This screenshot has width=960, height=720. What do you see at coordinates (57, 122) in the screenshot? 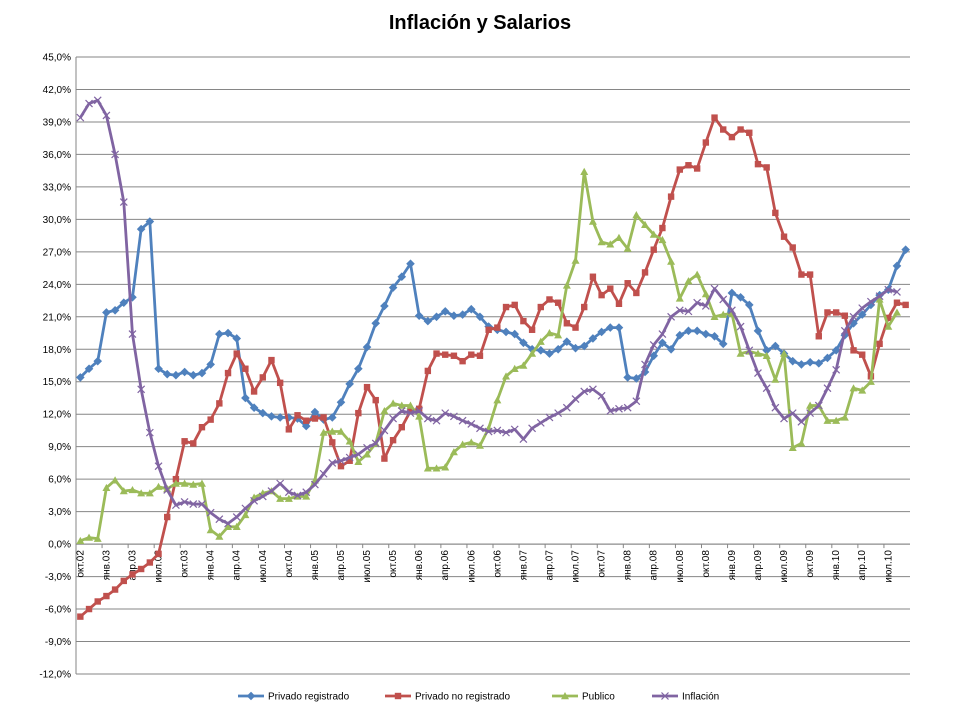
I see `y-tick-label: 39,0%` at bounding box center [57, 122].